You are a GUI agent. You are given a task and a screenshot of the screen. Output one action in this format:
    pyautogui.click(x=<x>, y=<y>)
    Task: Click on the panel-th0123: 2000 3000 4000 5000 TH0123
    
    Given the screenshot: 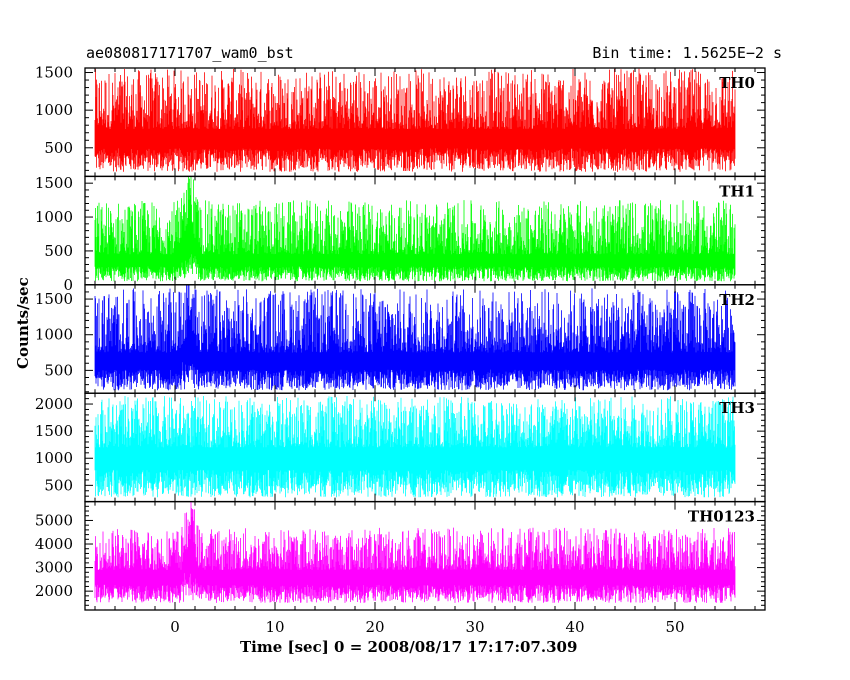 What is the action you would take?
    pyautogui.click(x=400, y=555)
    